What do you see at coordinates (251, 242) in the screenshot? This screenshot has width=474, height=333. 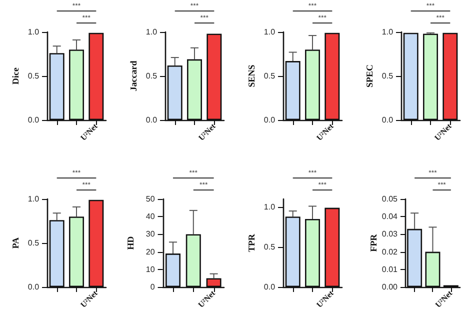 I see `y-axis-title: TPR` at bounding box center [251, 242].